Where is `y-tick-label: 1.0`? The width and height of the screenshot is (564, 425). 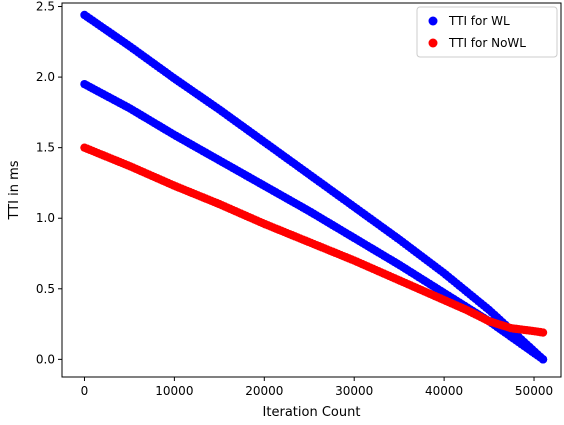 y-tick-label: 1.0 is located at coordinates (45, 218).